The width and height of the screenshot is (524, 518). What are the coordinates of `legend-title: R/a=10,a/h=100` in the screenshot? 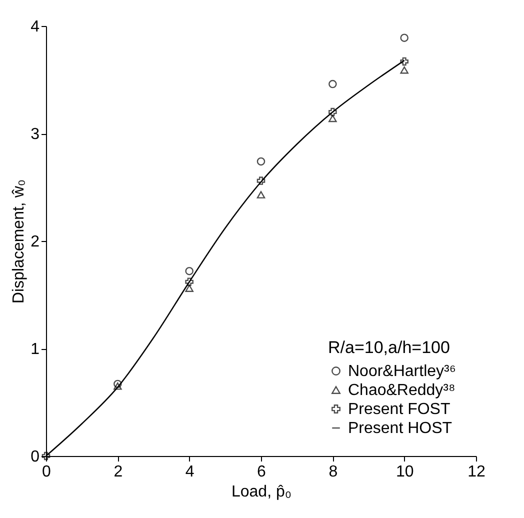 It's located at (389, 347).